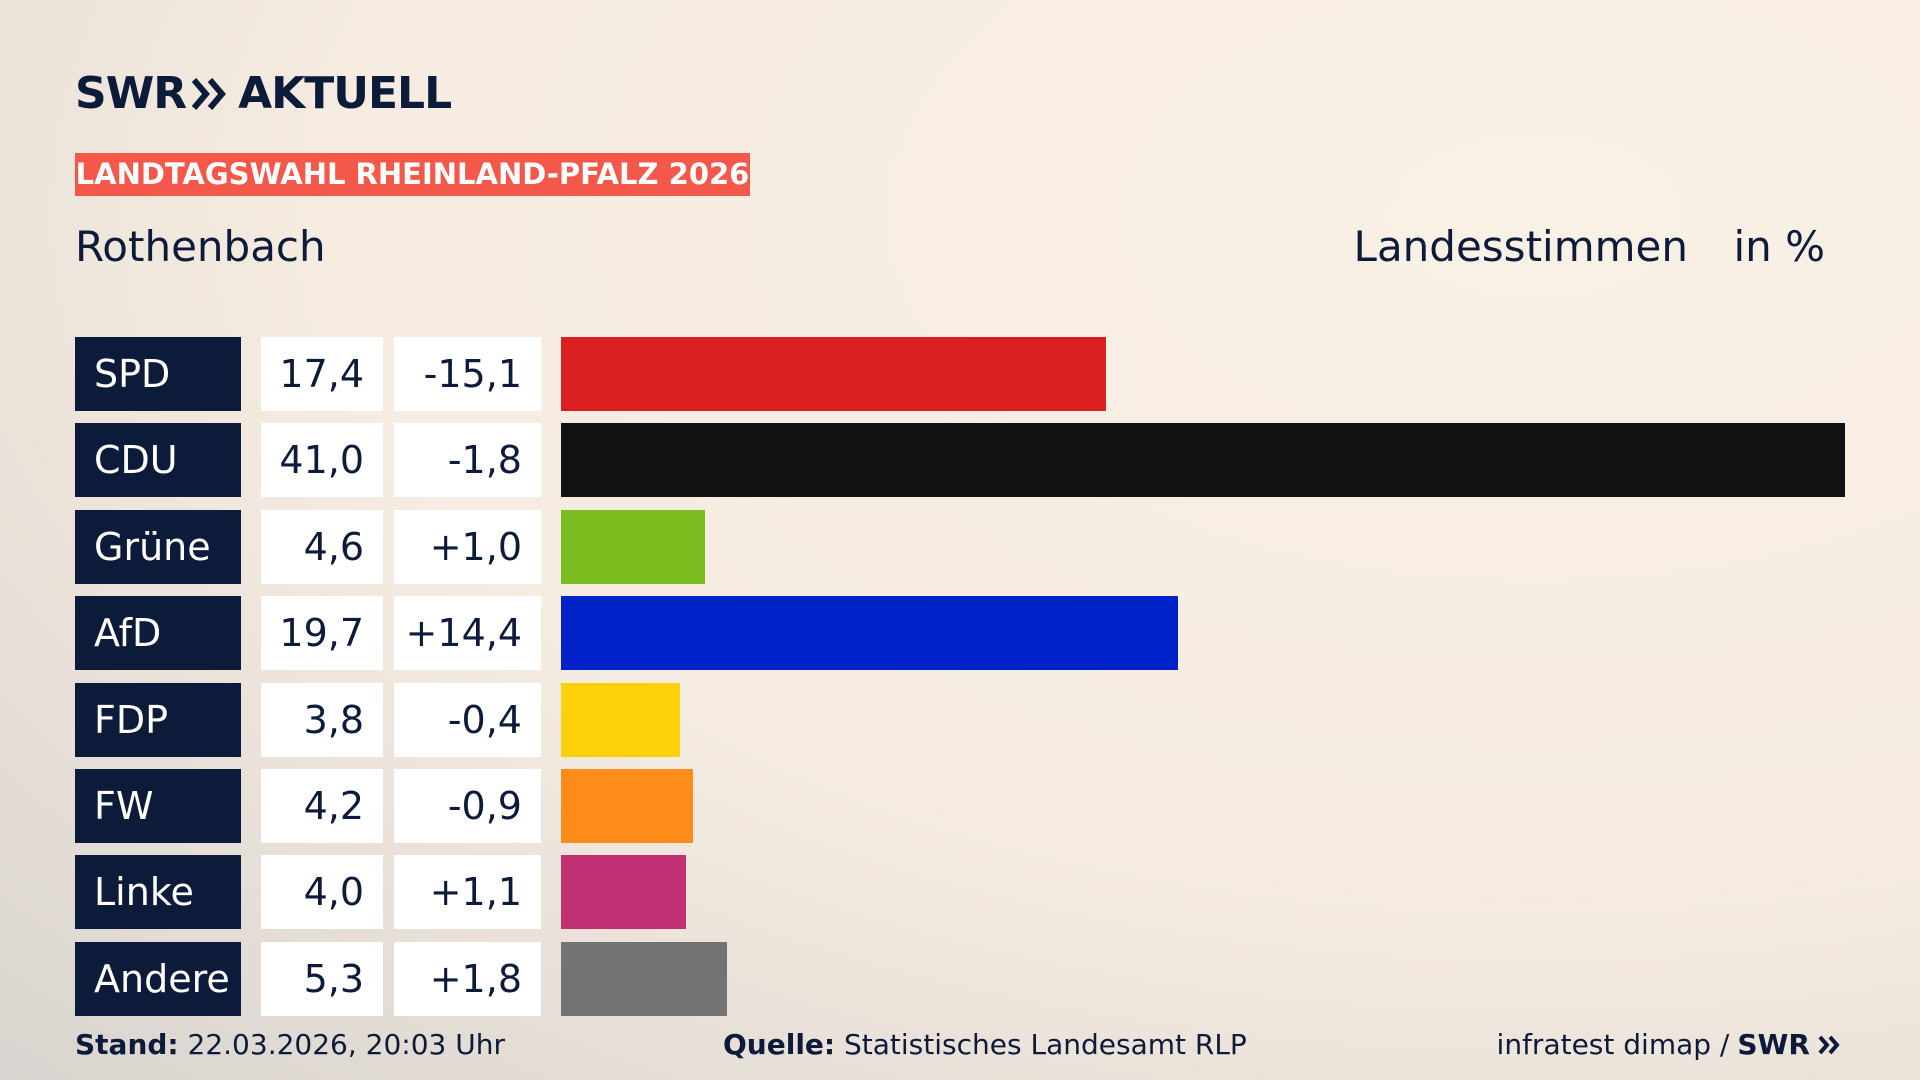 The width and height of the screenshot is (1920, 1080). What do you see at coordinates (467, 892) in the screenshot?
I see `change-label: +1,1` at bounding box center [467, 892].